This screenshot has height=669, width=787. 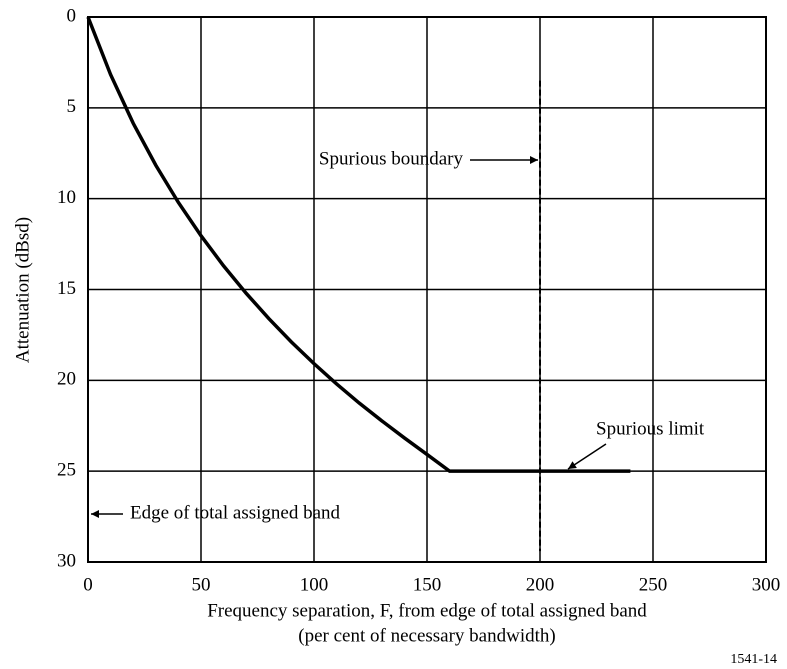 I want to click on y-tick-label: 30, so click(x=66, y=560).